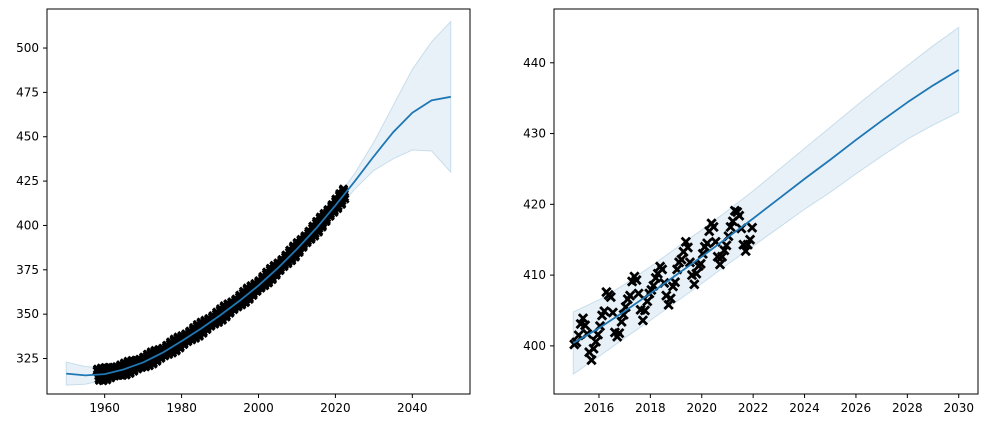 This screenshot has height=428, width=985. Describe the element at coordinates (958, 408) in the screenshot. I see `x-tick-label: 2030` at that location.